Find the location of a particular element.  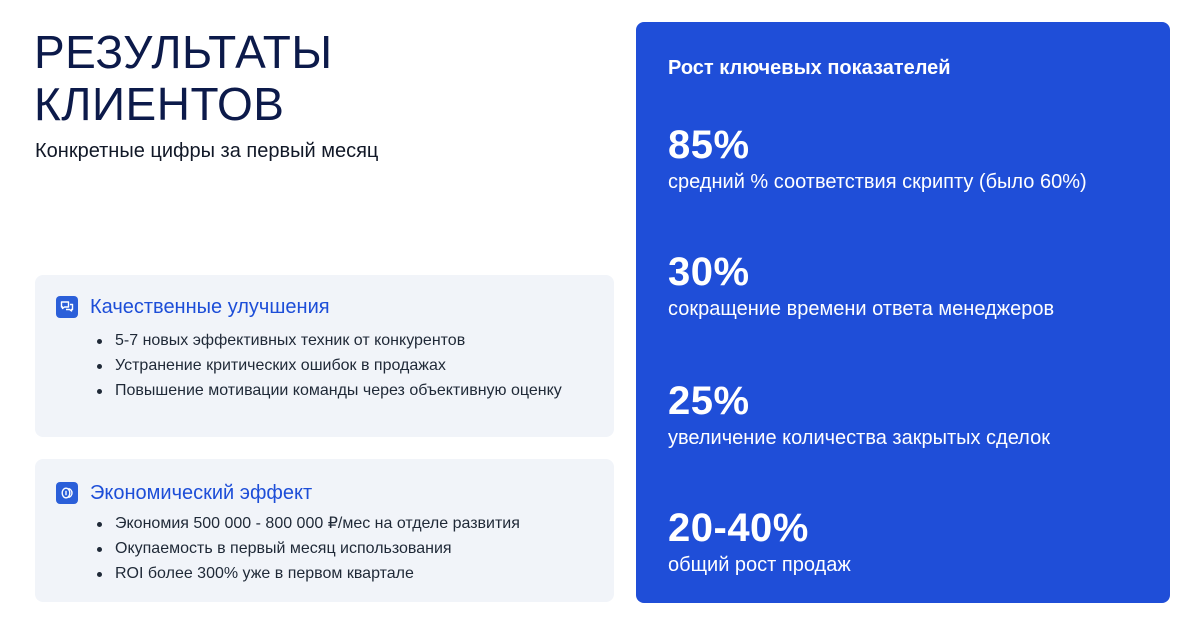

page-subtitle: Конкретные цифры за первый месяц is located at coordinates (207, 151).